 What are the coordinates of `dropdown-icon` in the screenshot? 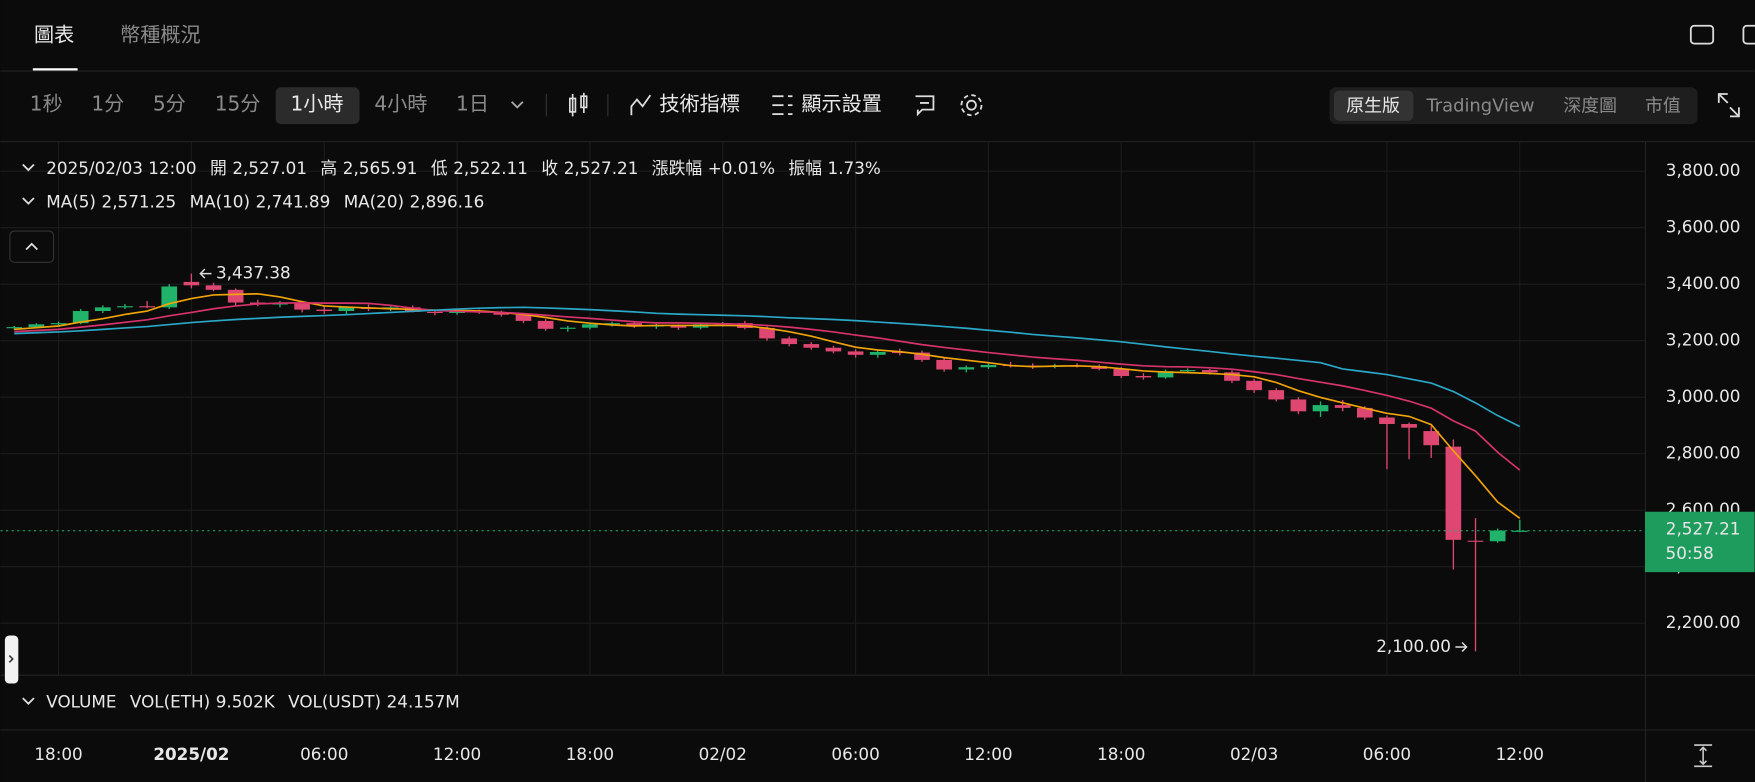 It's located at (517, 105).